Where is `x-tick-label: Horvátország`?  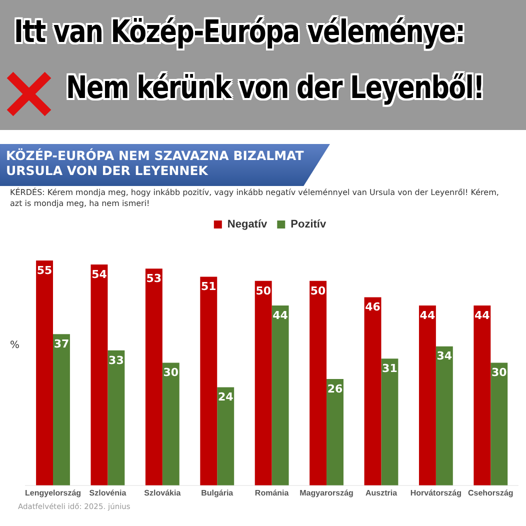 x-tick-label: Horvátország is located at coordinates (436, 493).